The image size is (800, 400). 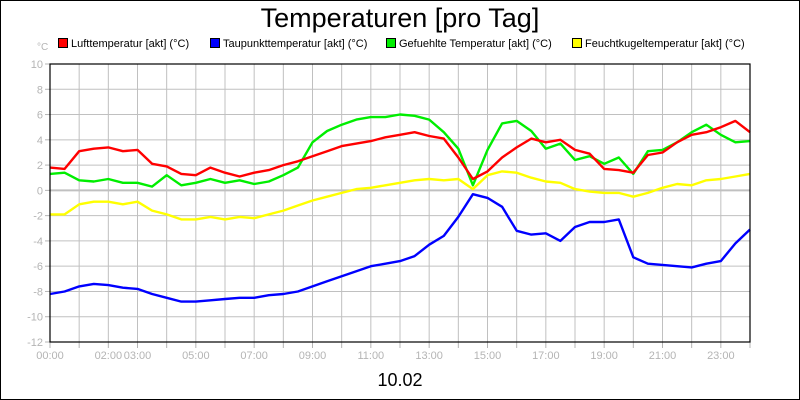 I want to click on x-tick-label: 05:00, so click(x=196, y=356).